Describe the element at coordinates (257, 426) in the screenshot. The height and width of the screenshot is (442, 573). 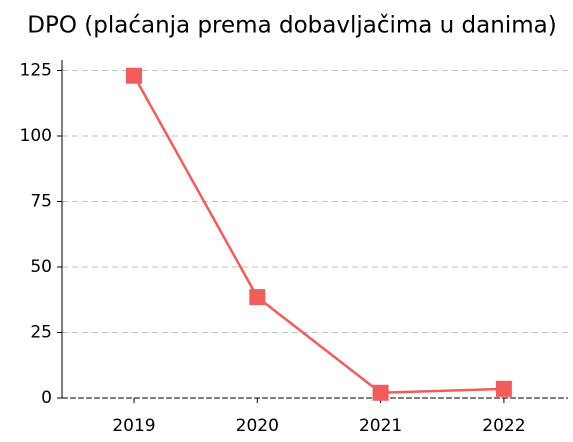
I see `x-tick-label: 2020` at that location.